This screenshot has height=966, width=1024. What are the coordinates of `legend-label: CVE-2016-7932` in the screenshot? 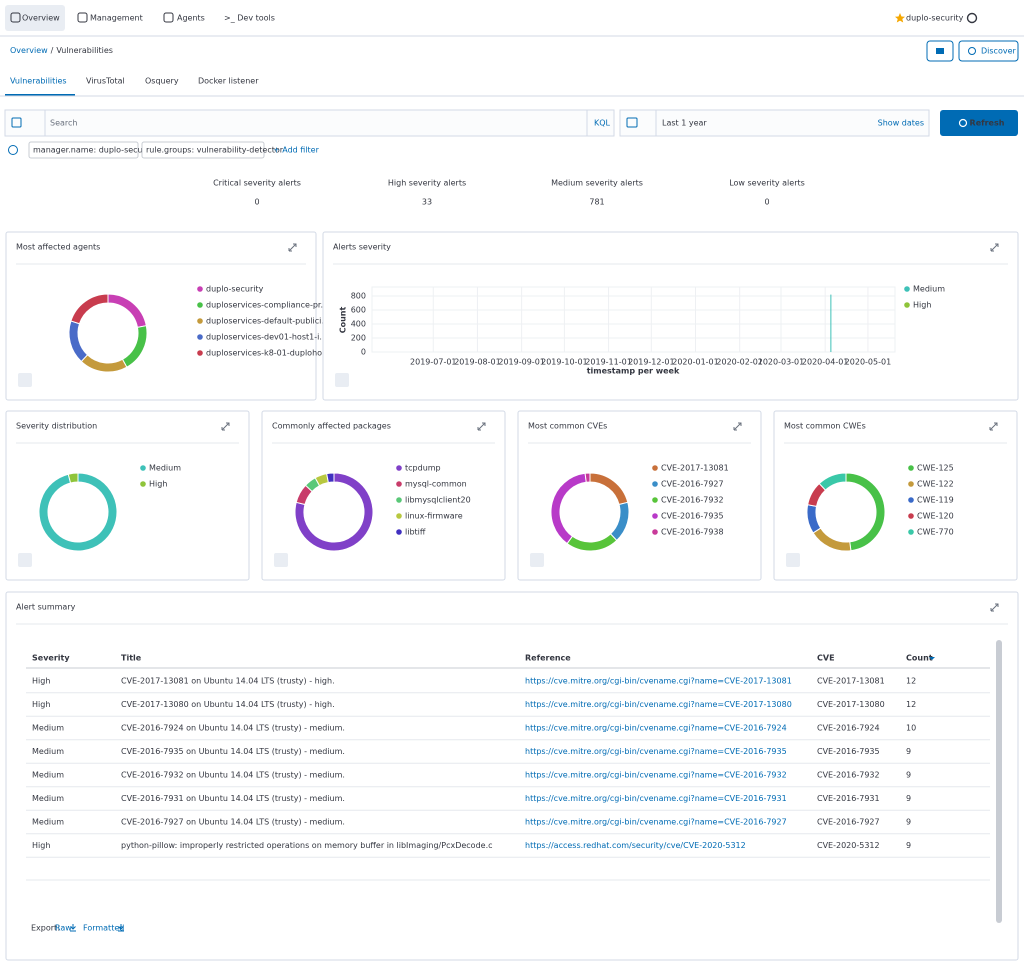 It's located at (692, 500).